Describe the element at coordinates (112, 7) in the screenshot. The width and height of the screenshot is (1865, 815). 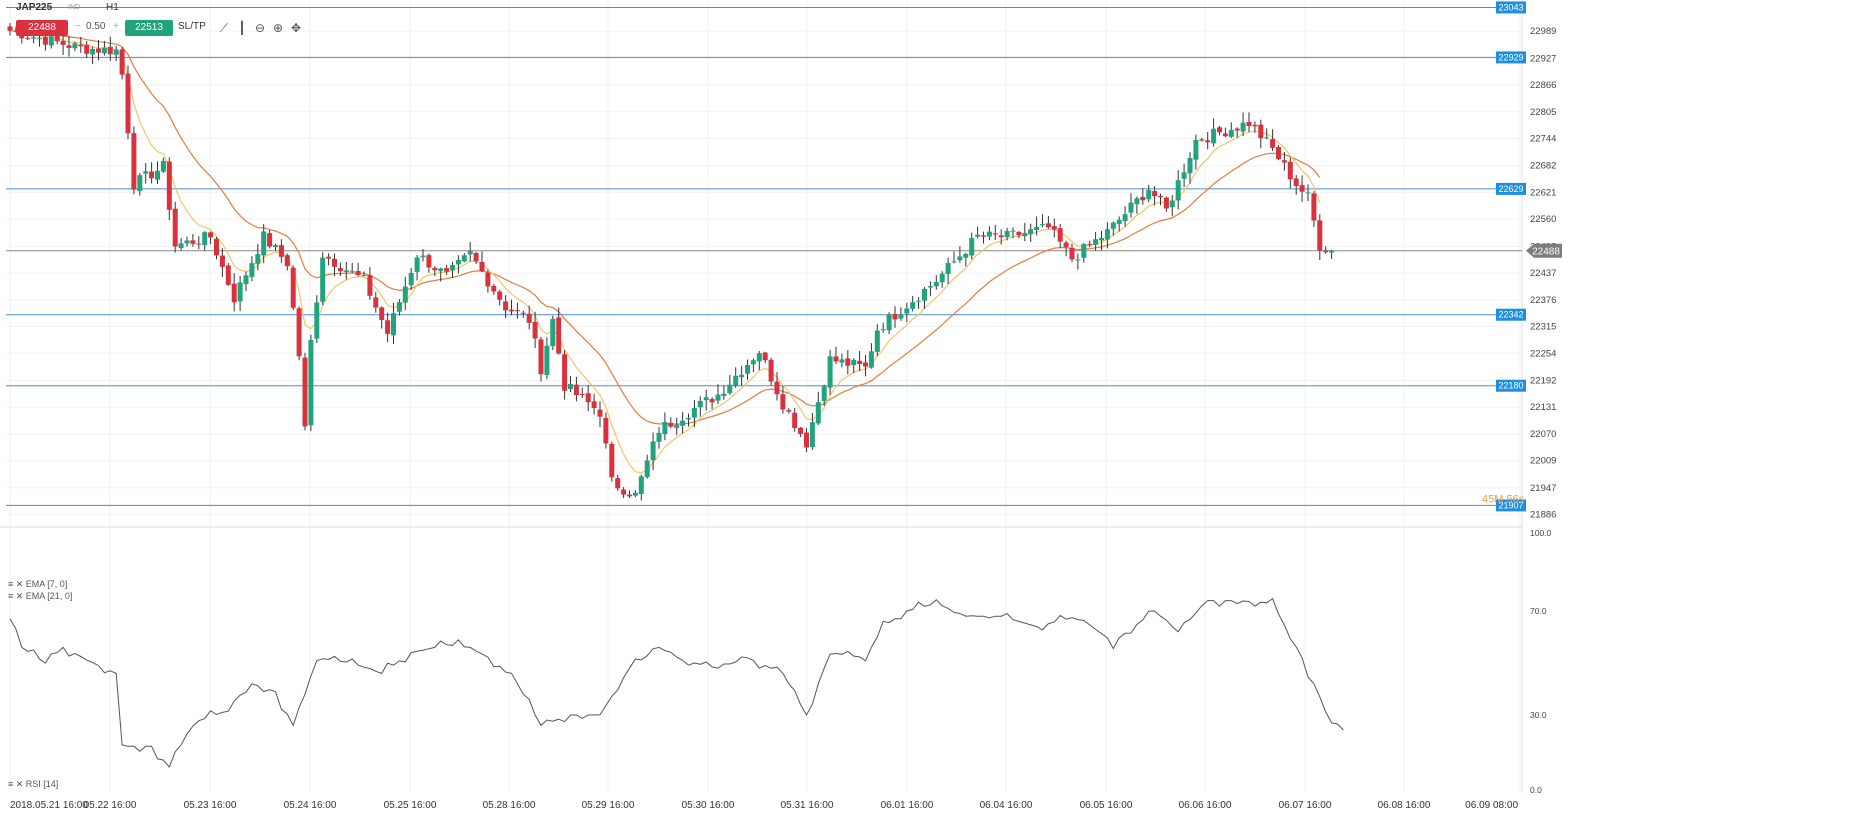
I see `timeframe-select: H1` at that location.